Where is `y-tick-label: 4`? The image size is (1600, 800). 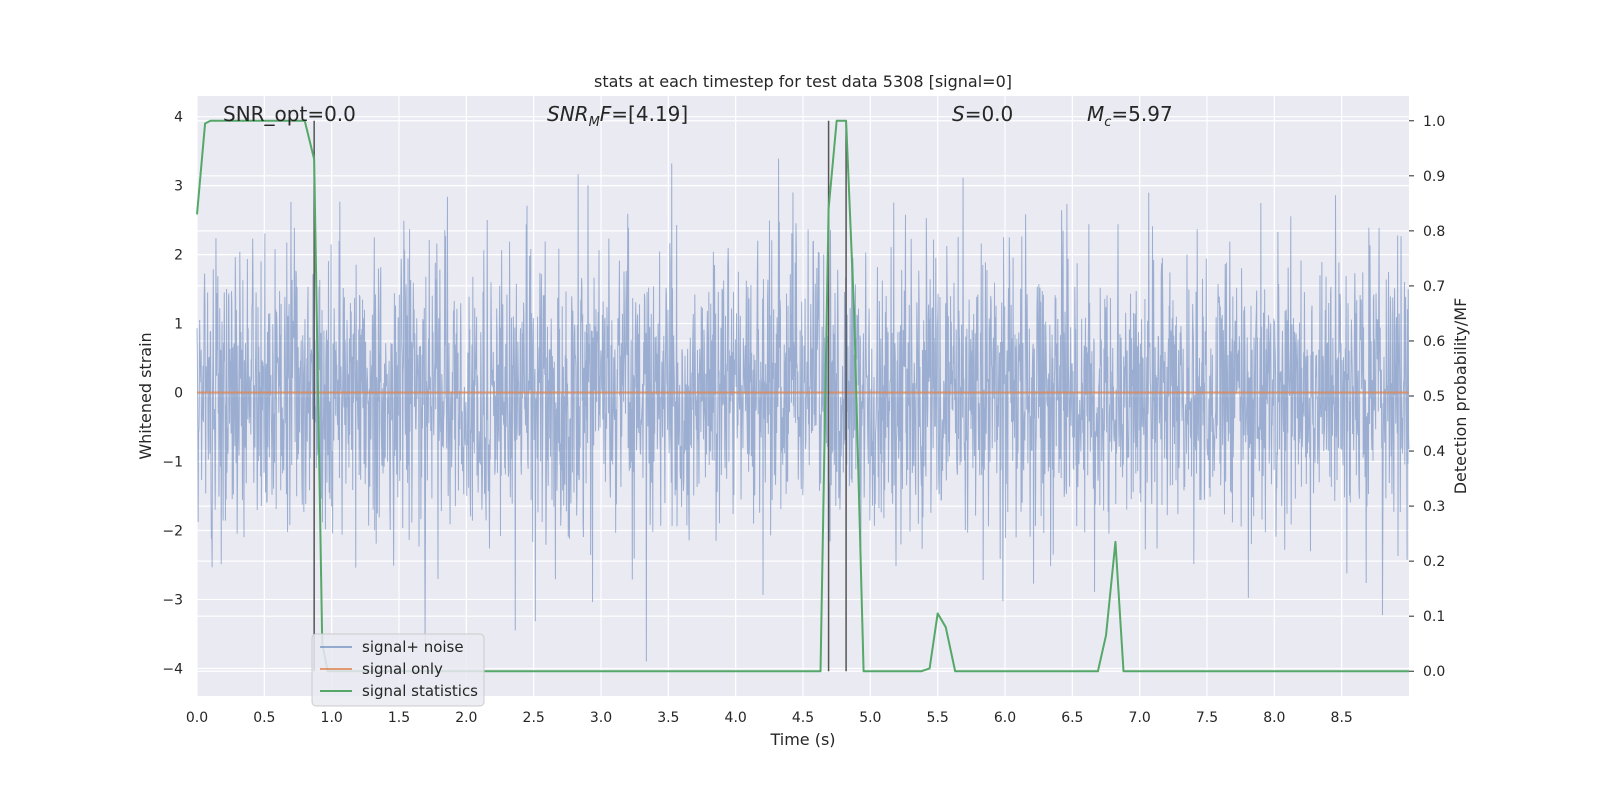 y-tick-label: 4 is located at coordinates (178, 118).